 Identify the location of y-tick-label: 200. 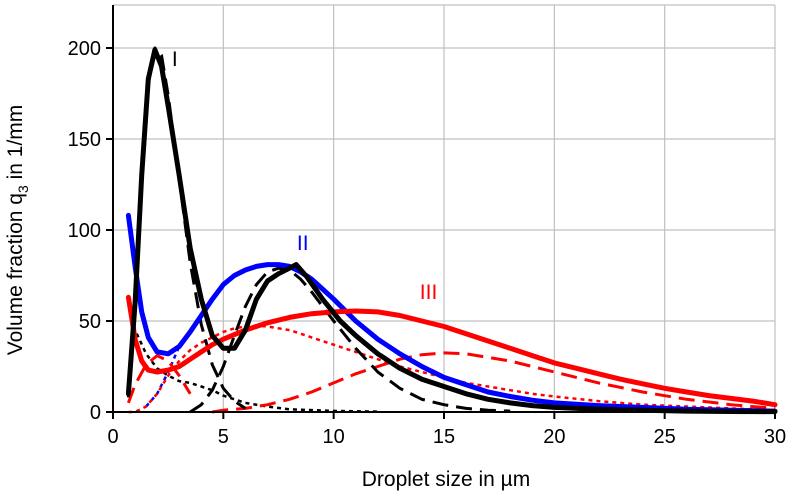
(84, 49).